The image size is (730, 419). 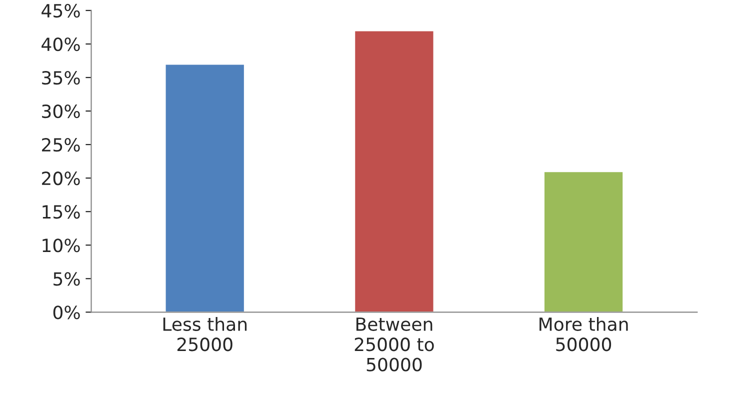 What do you see at coordinates (66, 313) in the screenshot?
I see `y-tick-label: 0%` at bounding box center [66, 313].